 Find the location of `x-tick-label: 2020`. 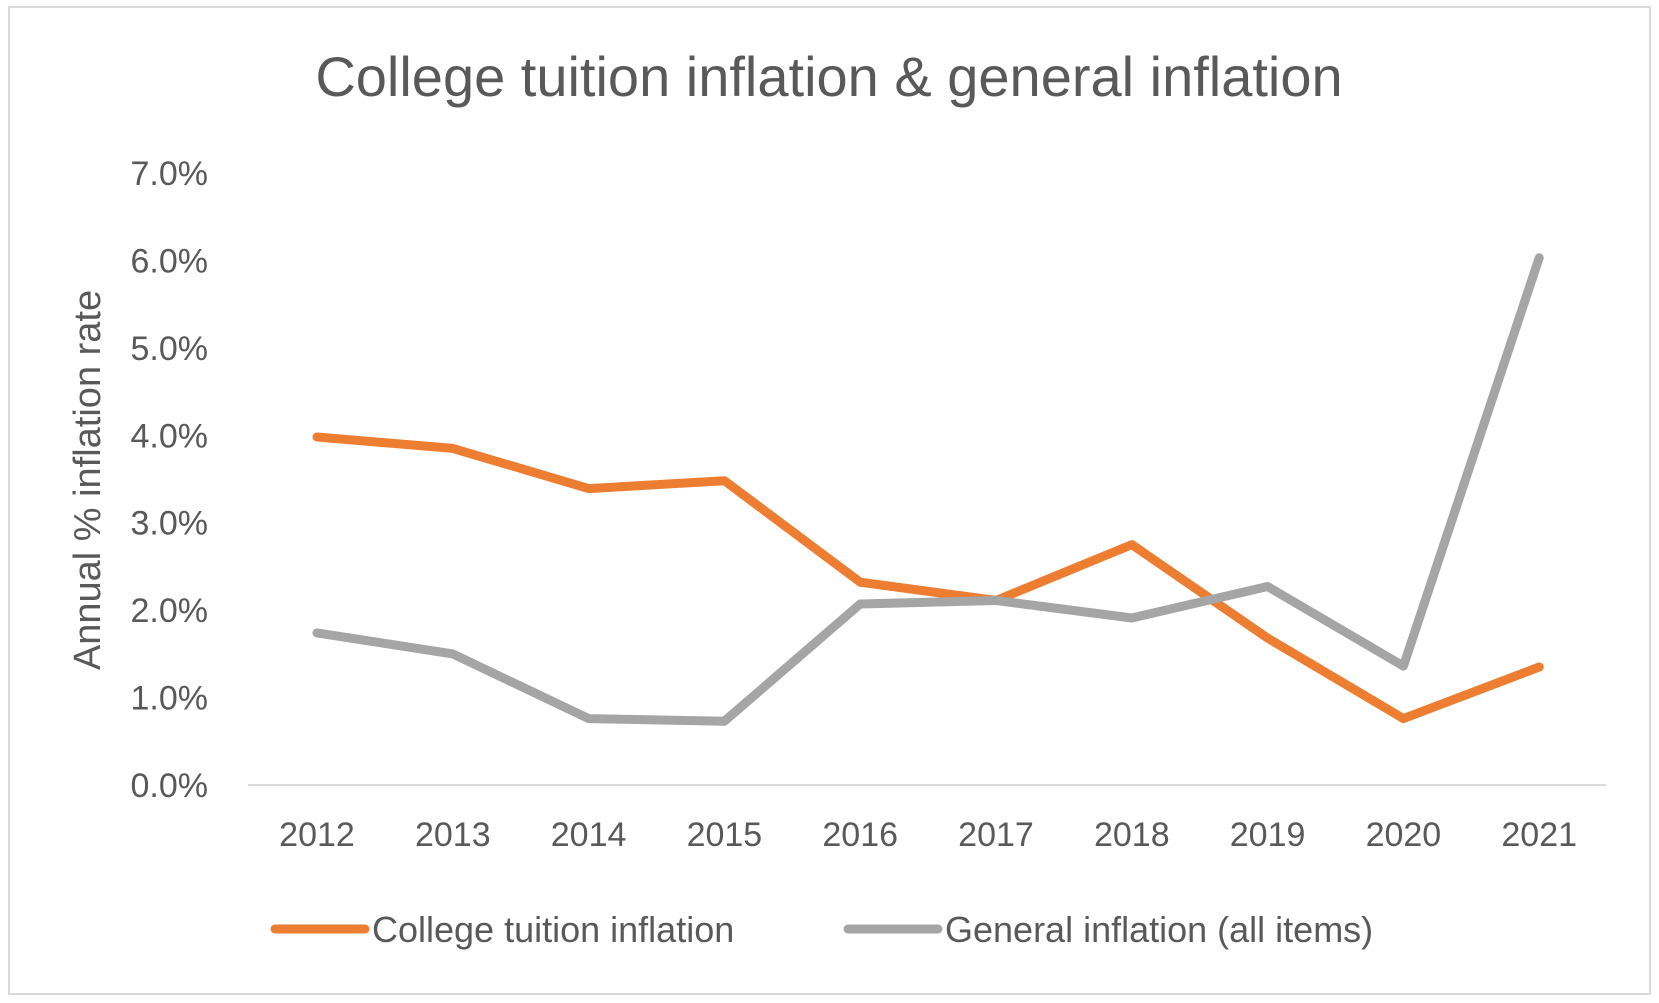

x-tick-label: 2020 is located at coordinates (1404, 835).